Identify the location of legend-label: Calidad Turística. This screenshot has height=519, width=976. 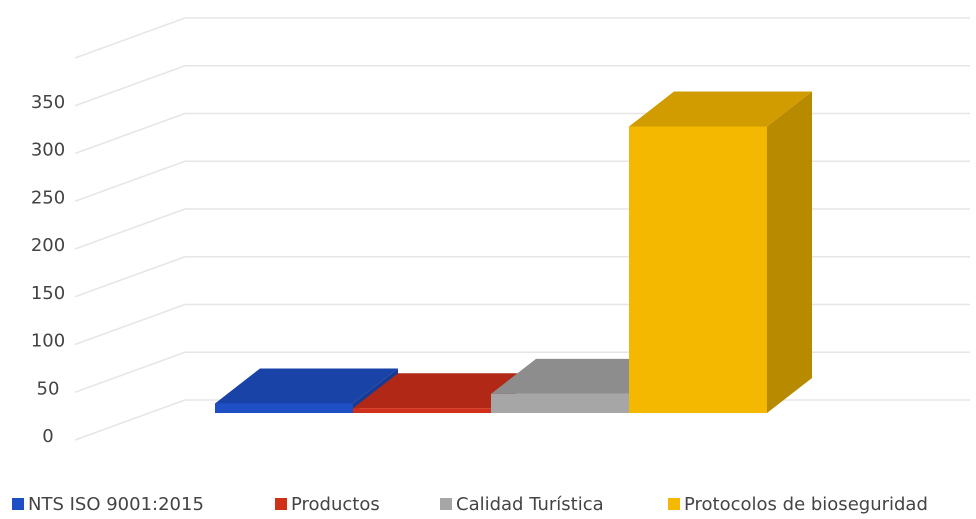
(530, 504).